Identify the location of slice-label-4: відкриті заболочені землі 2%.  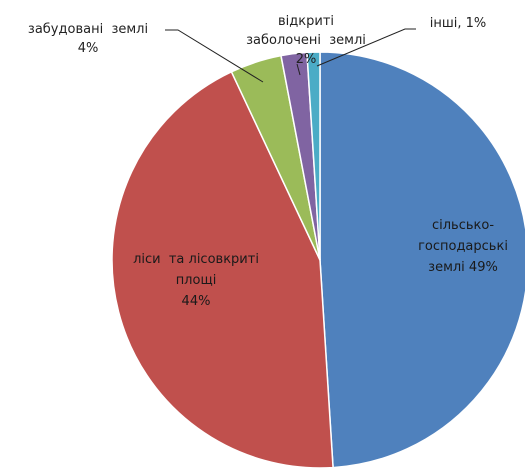
(306, 40).